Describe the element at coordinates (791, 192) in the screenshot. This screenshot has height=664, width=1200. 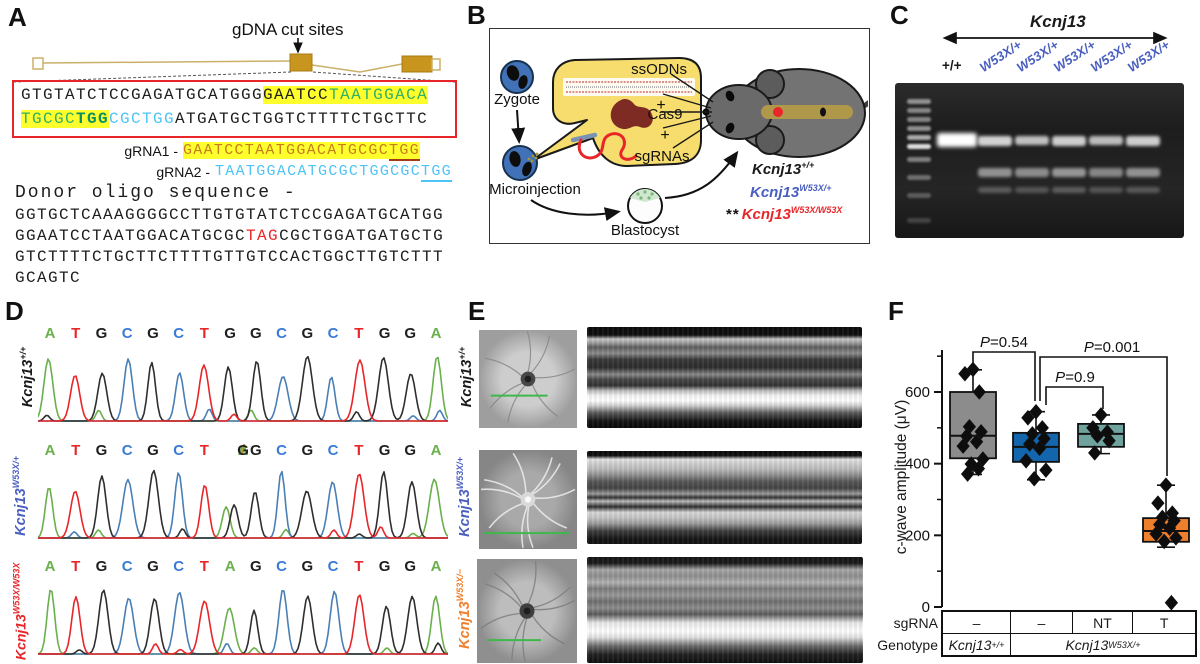
I see `genotype-het-label: Kcnj13W53X/+` at that location.